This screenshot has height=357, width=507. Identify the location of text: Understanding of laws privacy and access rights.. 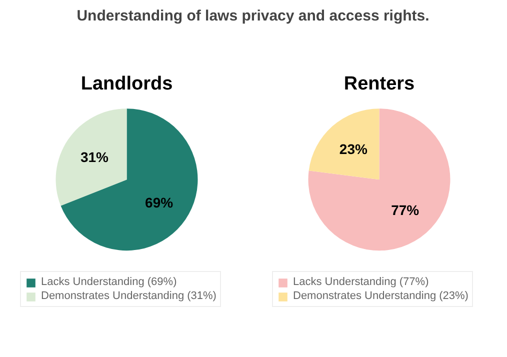
(253, 16).